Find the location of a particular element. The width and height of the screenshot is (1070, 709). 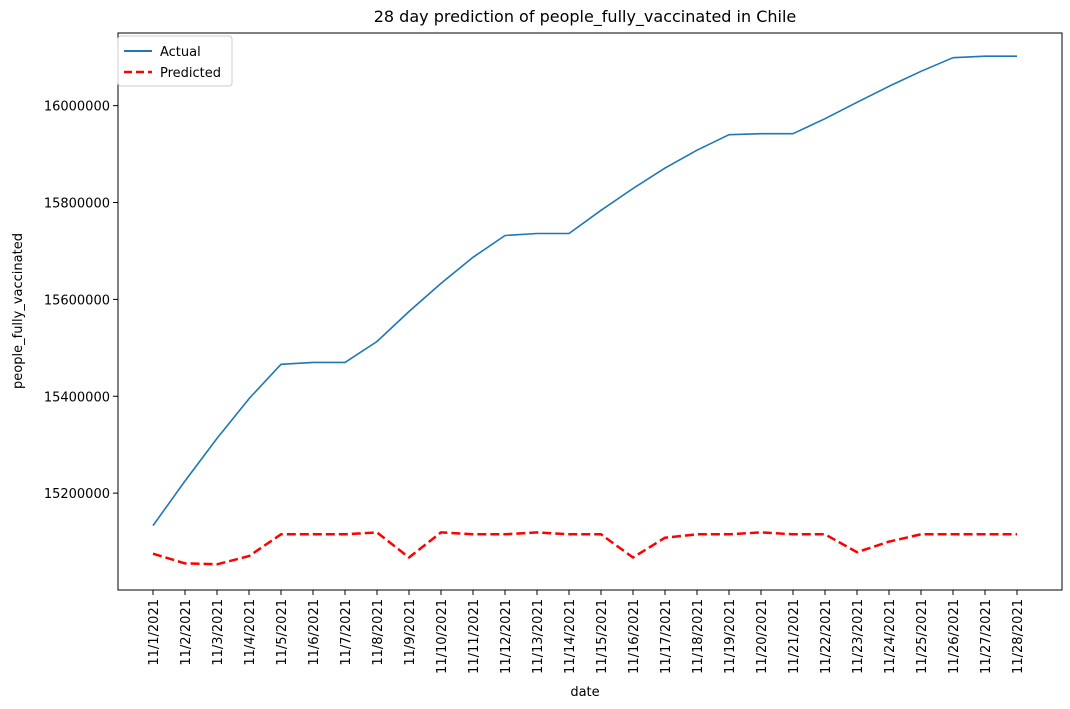

x-tick-label: 11/26/2021 is located at coordinates (954, 636).